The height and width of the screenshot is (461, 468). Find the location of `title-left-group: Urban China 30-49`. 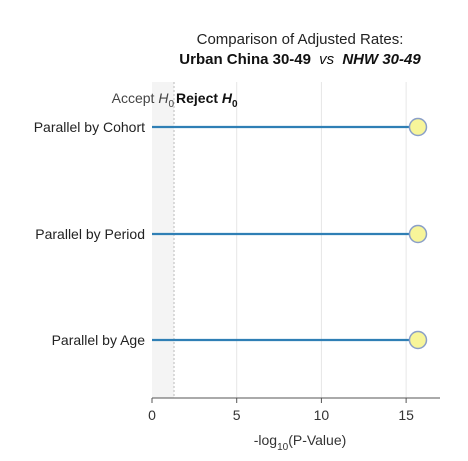

title-left-group: Urban China 30-49 is located at coordinates (245, 59).